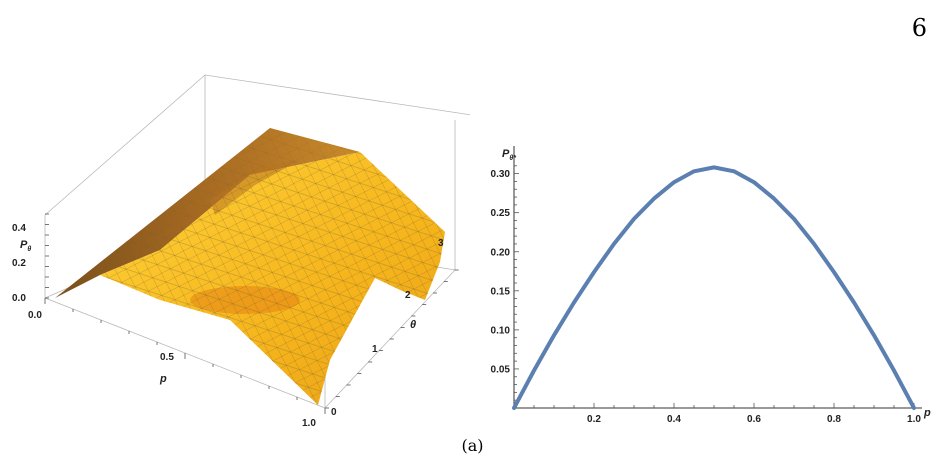 The image size is (945, 460). Describe the element at coordinates (19, 263) in the screenshot. I see `z-tick-label: 0.2` at that location.